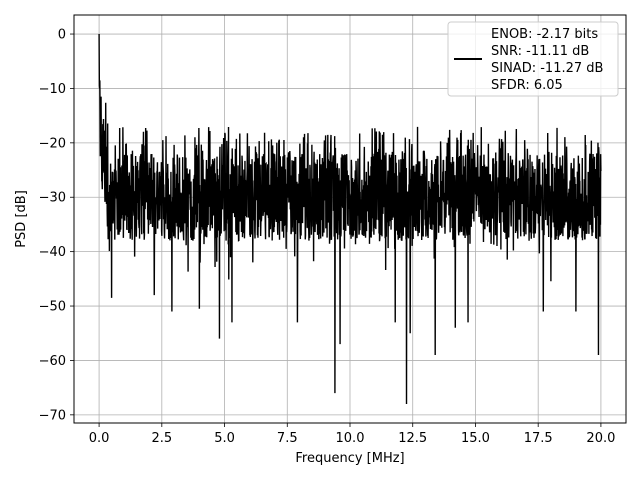 The image size is (640, 484). I want to click on y-tick-label: 0, so click(62, 35).